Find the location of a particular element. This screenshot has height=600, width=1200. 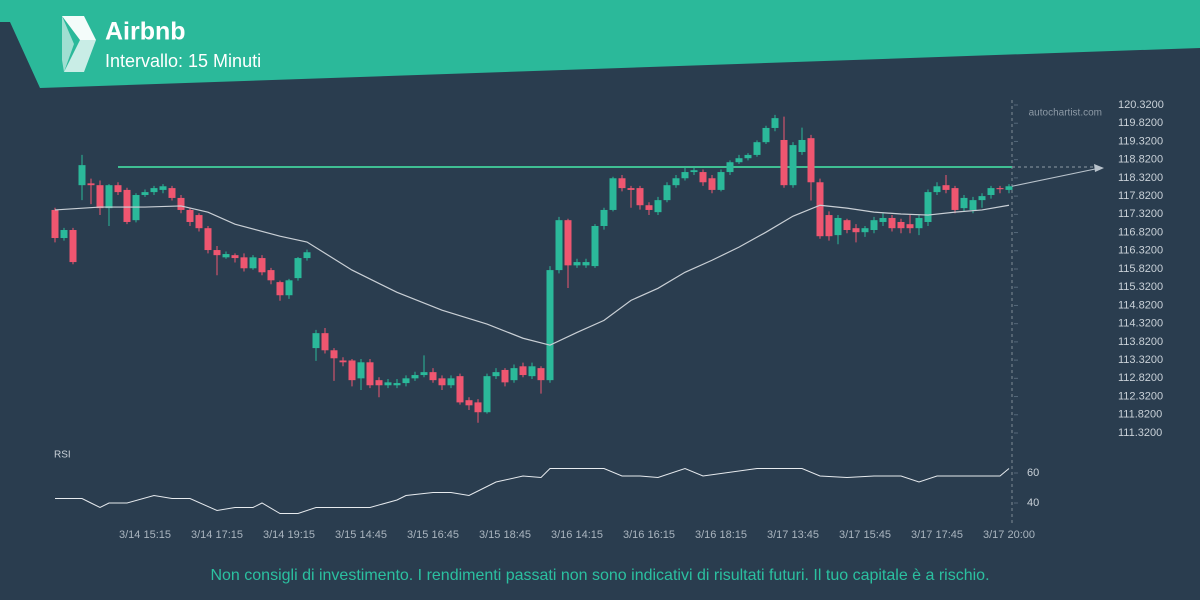

x-tick-label: 3/15 16:45 is located at coordinates (433, 535).